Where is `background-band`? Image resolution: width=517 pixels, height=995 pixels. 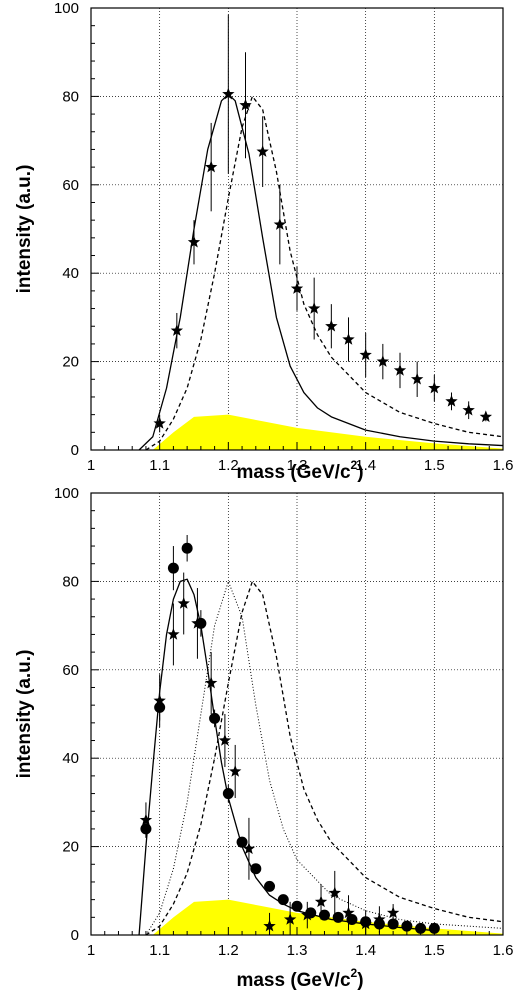 background-band is located at coordinates (327, 432).